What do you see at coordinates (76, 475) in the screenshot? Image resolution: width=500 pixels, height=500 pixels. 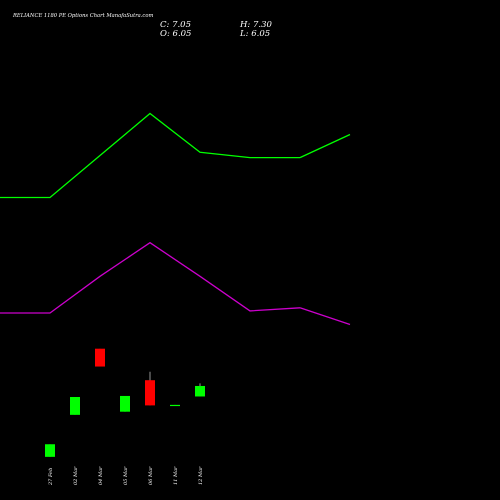 I see `x-tick-label-1: 02 Mar` at bounding box center [76, 475].